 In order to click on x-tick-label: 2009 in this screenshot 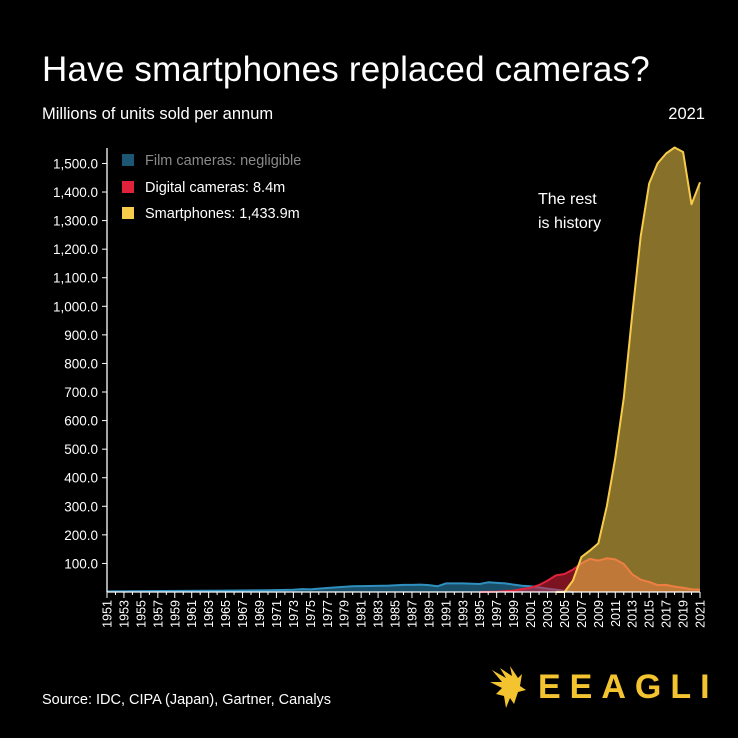, I will do `click(599, 614)`.